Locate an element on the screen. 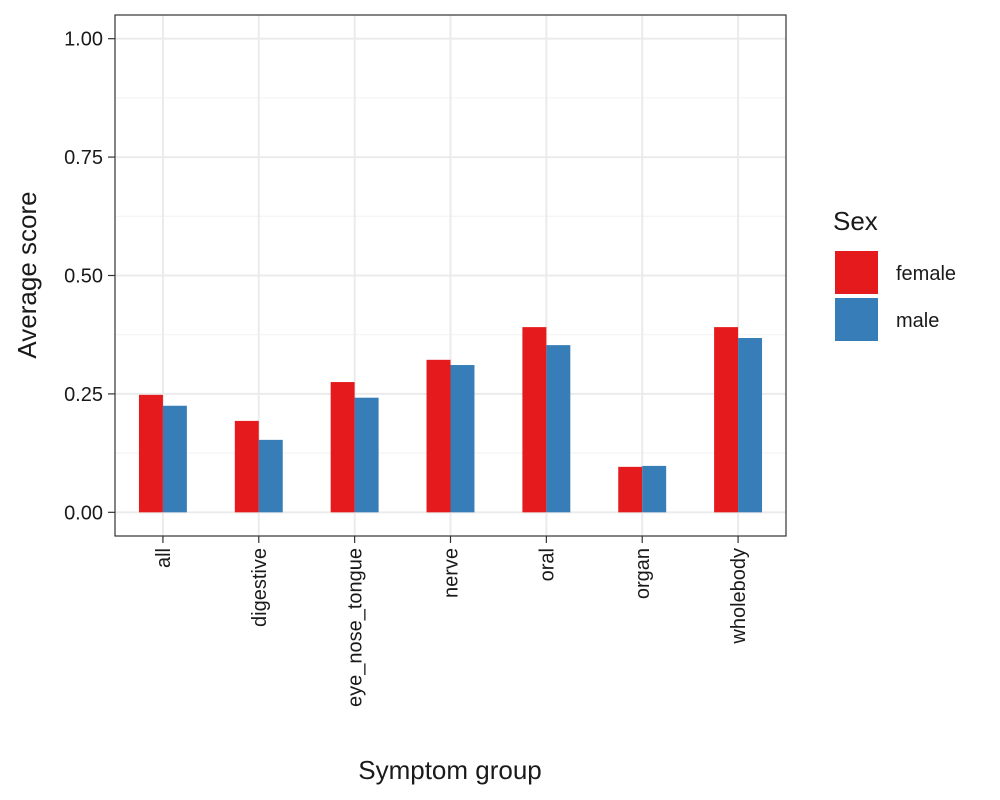 This screenshot has width=1000, height=800. y-axis: 0.00 0.25 0.50 0.75 1.00 is located at coordinates (89, 276).